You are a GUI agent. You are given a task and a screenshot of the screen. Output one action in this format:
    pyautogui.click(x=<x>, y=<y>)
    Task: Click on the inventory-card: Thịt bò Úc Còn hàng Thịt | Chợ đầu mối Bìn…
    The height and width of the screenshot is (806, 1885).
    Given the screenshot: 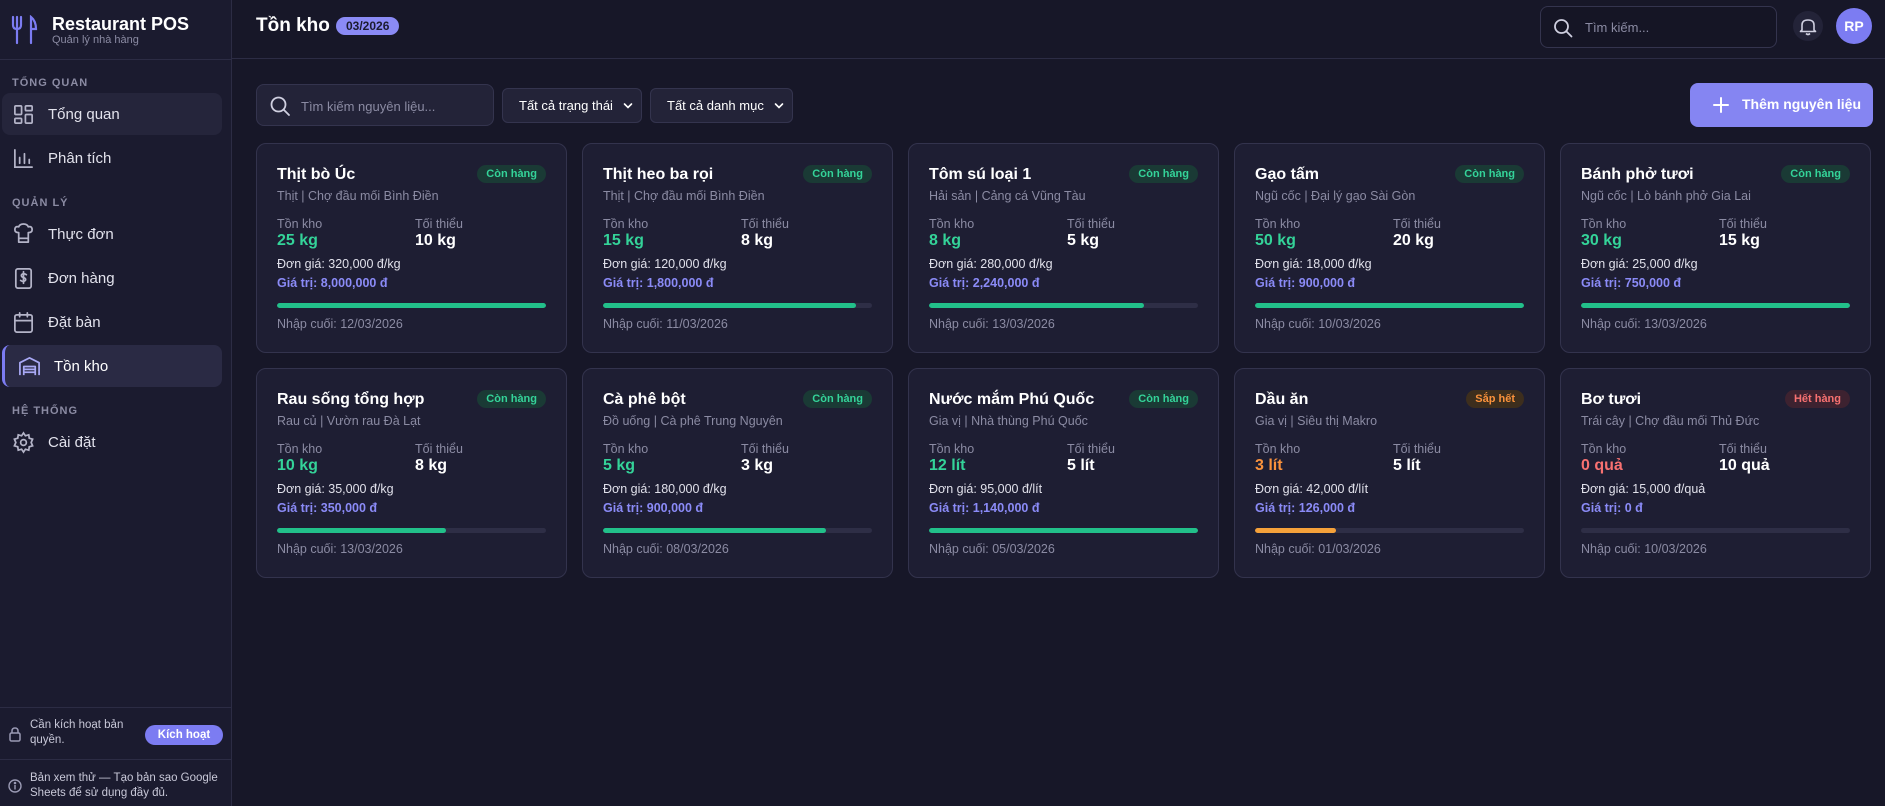 What is the action you would take?
    pyautogui.click(x=411, y=248)
    